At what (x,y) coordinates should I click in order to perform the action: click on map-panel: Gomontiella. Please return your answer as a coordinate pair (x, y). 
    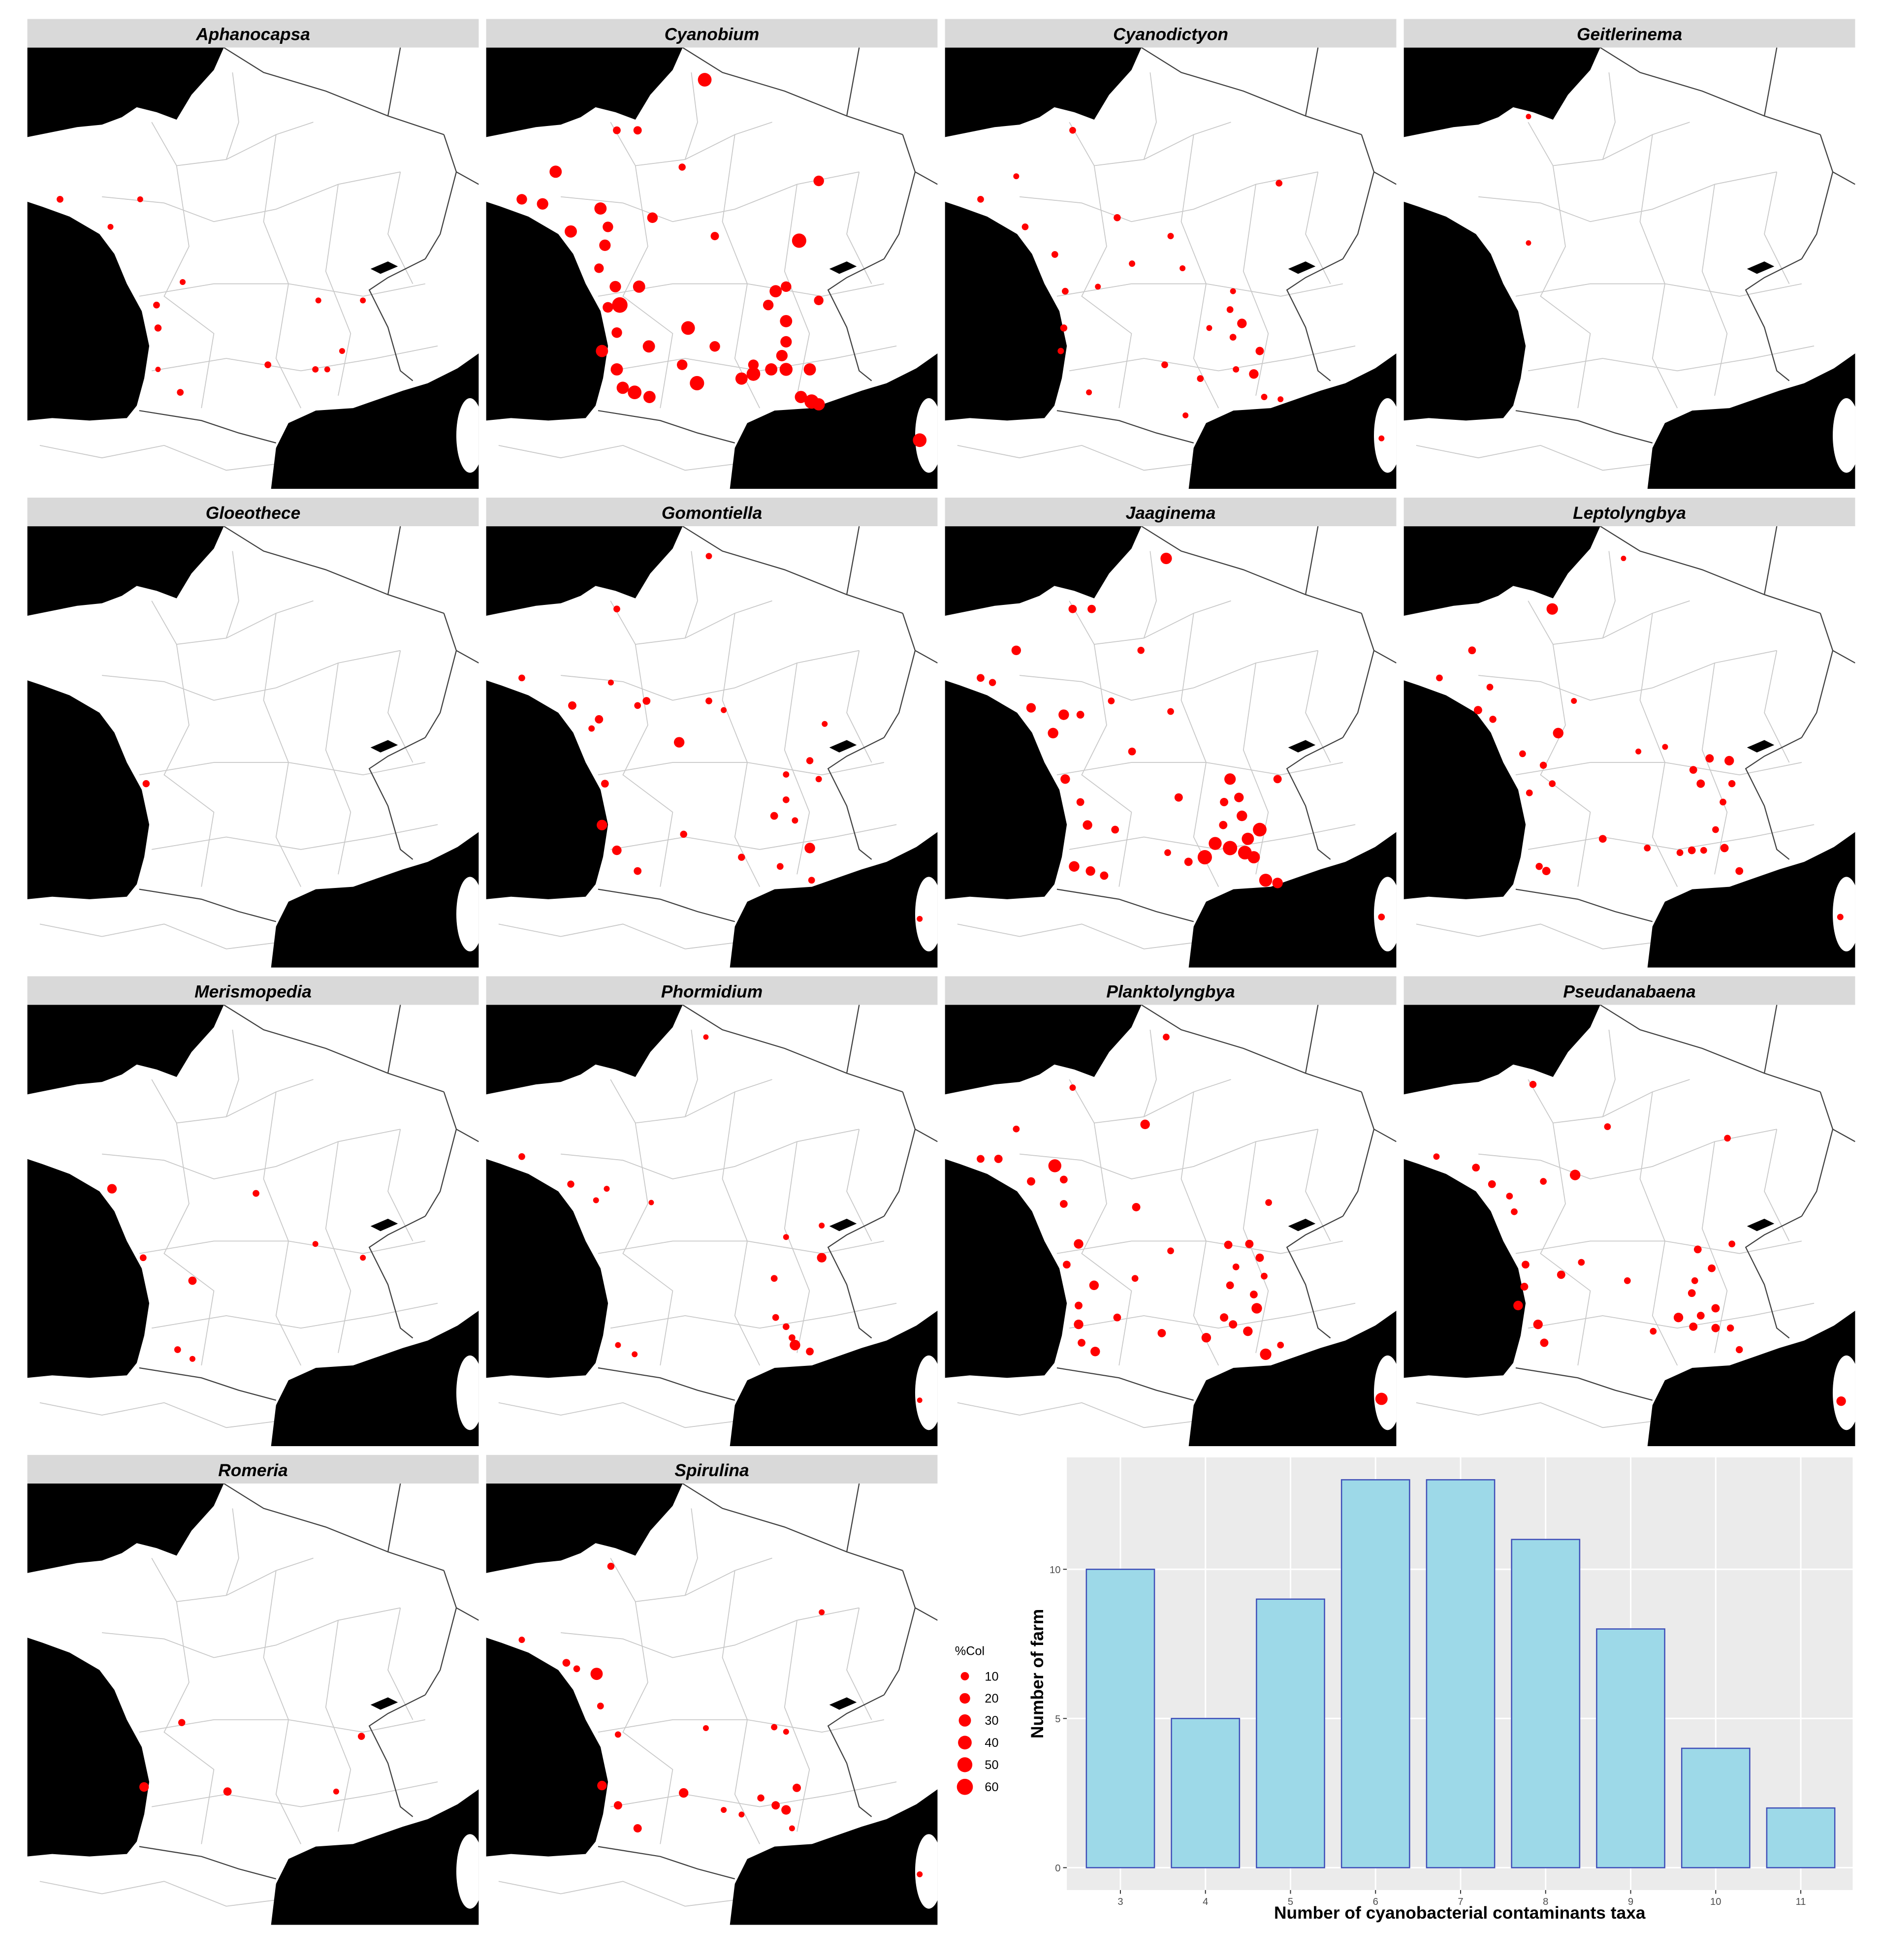
    Looking at the image, I should click on (712, 732).